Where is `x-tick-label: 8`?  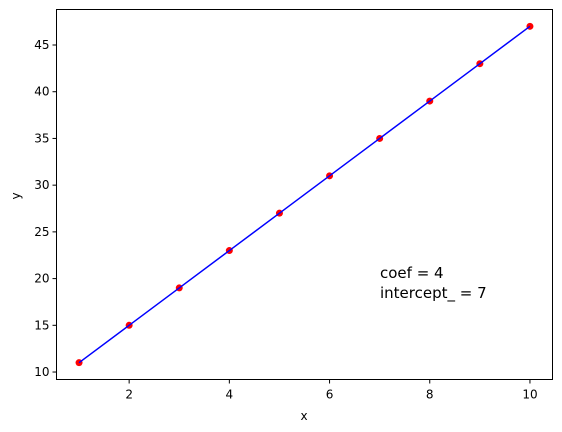 x-tick-label: 8 is located at coordinates (430, 395).